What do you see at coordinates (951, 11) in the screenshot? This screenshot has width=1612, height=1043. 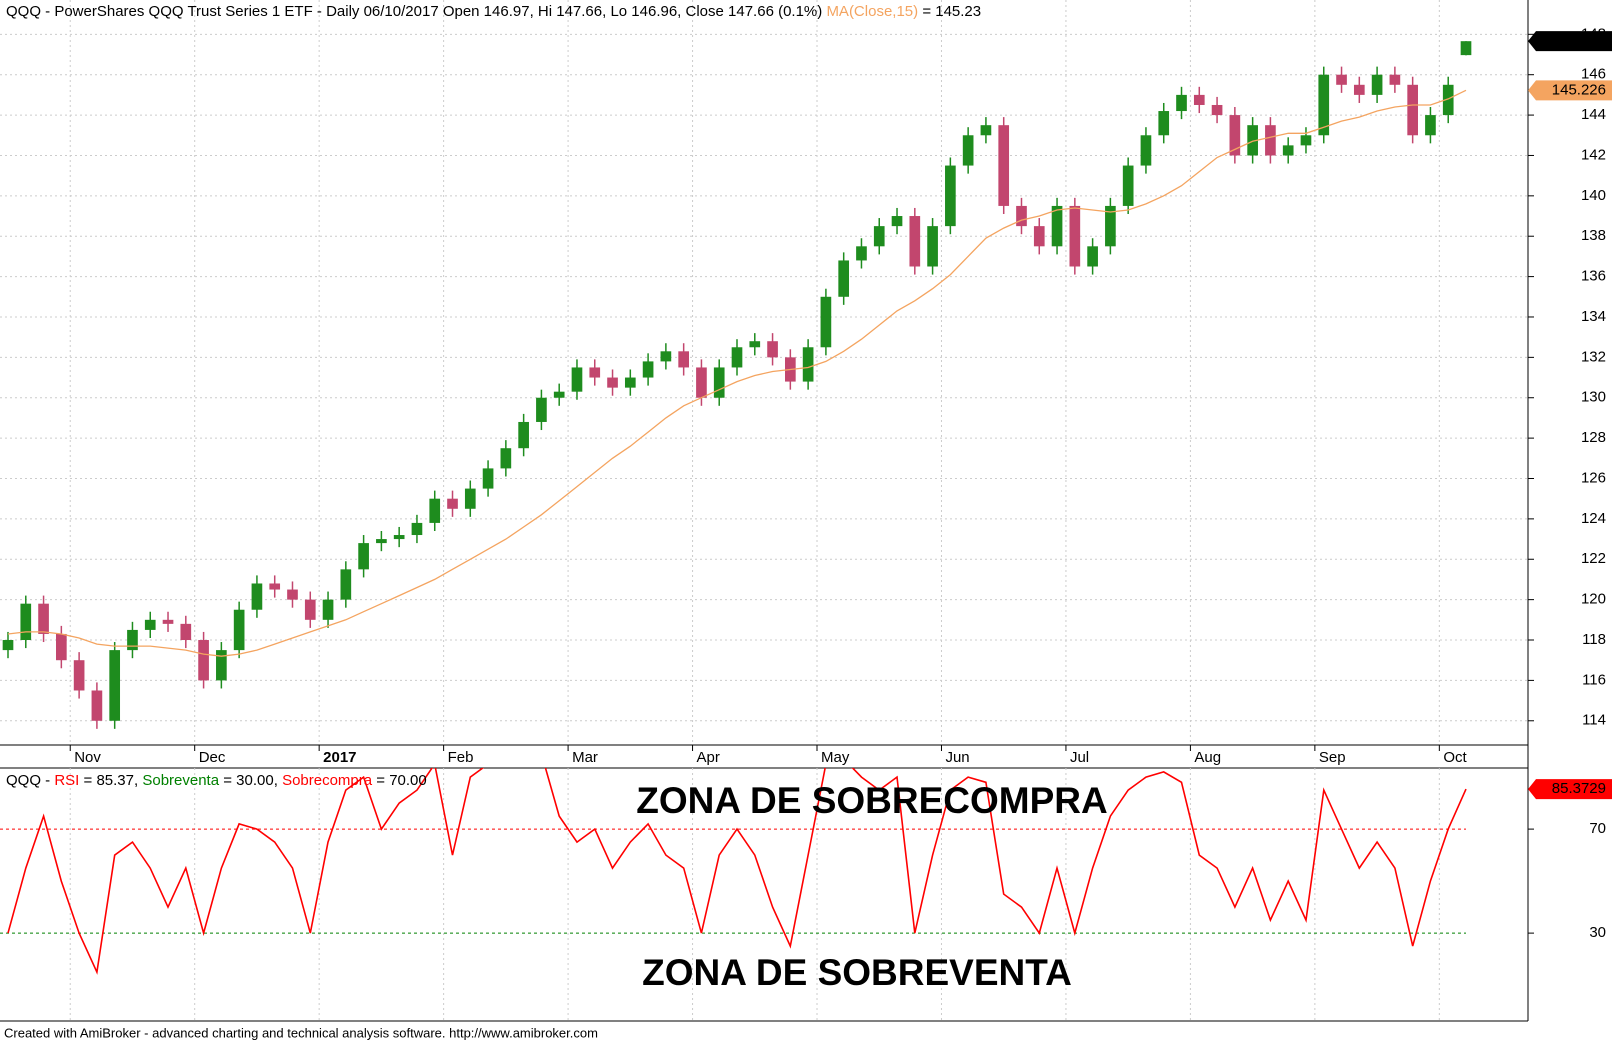 I see `legend-value: = 145.23` at bounding box center [951, 11].